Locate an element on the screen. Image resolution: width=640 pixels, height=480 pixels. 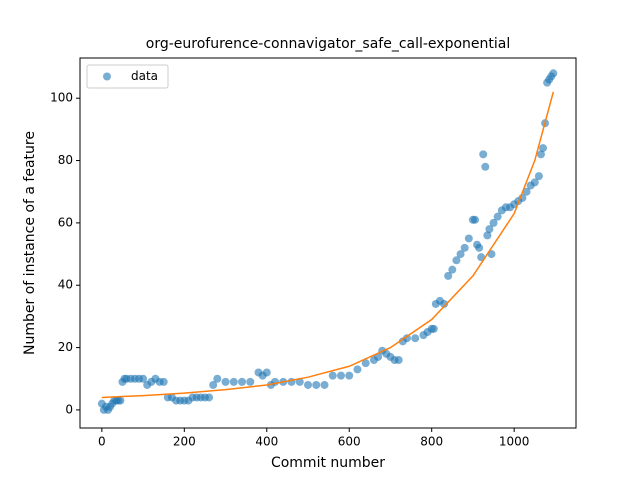
x-tick-label: 800 is located at coordinates (431, 442).